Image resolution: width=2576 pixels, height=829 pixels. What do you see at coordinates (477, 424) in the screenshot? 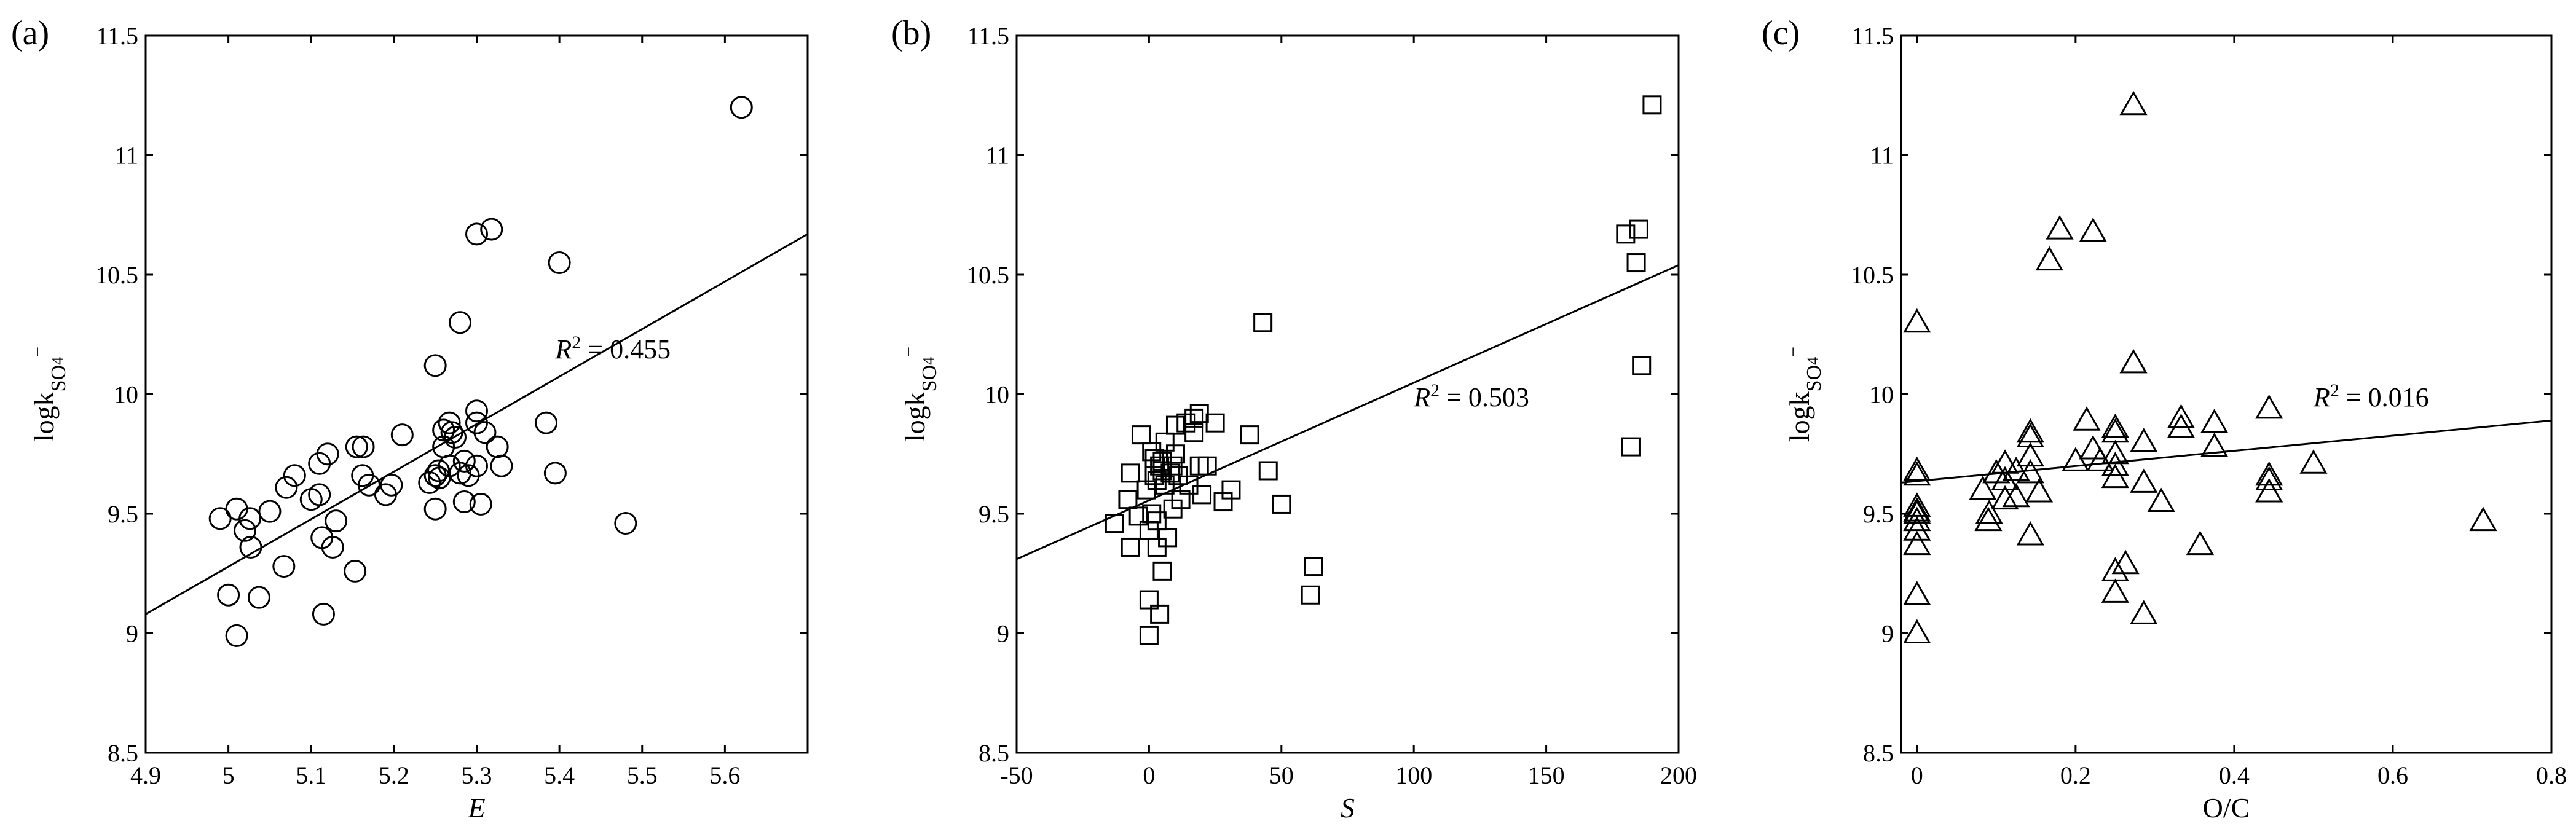
I see `fit-line` at bounding box center [477, 424].